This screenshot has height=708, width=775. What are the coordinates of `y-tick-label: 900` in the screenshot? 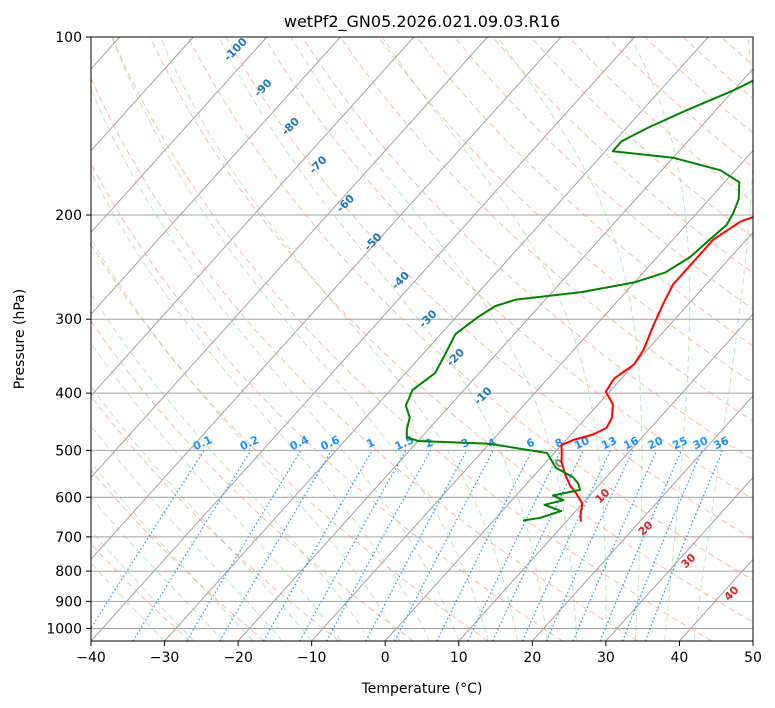 It's located at (68, 602).